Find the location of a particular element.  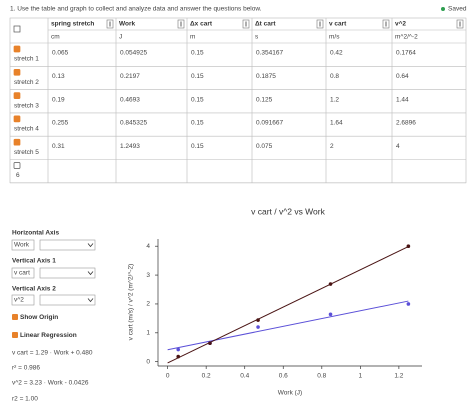

column-unit: m^2/^-2 is located at coordinates (406, 37).